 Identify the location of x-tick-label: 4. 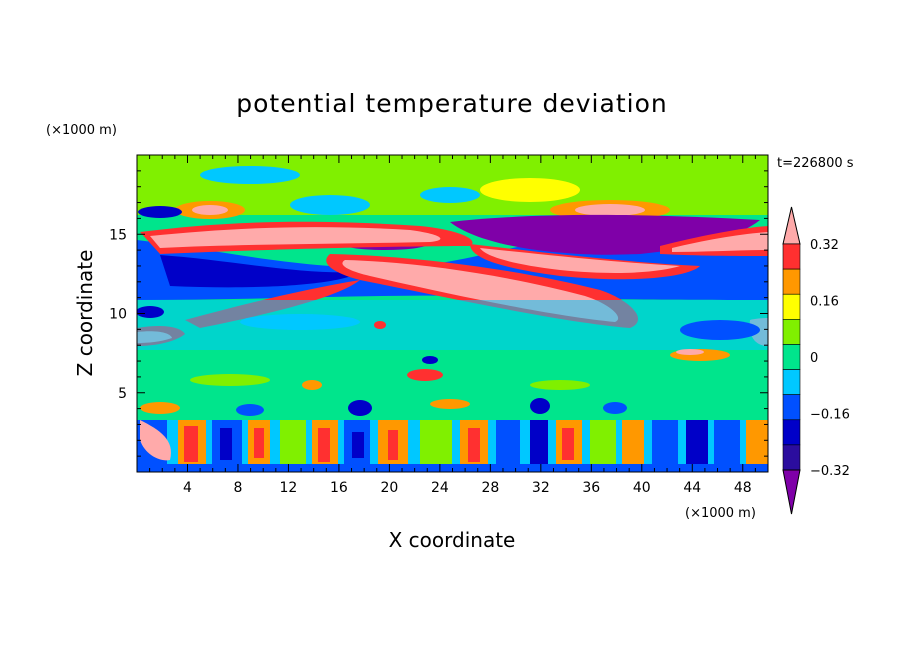
(187, 488).